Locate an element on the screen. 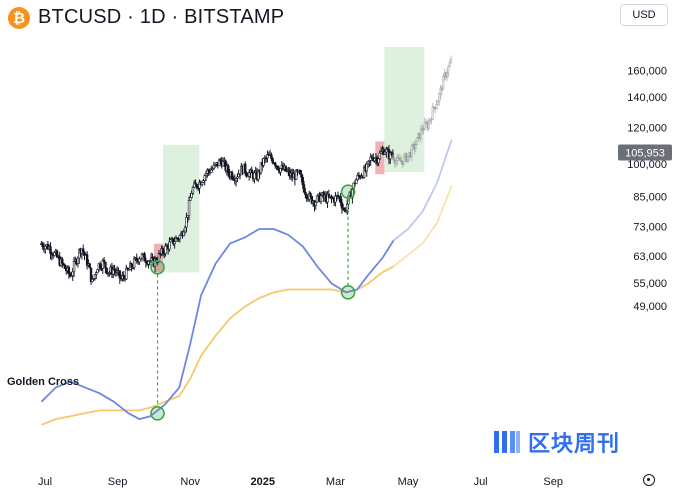 Image resolution: width=680 pixels, height=493 pixels. y-tick-label: 120,000 is located at coordinates (647, 129).